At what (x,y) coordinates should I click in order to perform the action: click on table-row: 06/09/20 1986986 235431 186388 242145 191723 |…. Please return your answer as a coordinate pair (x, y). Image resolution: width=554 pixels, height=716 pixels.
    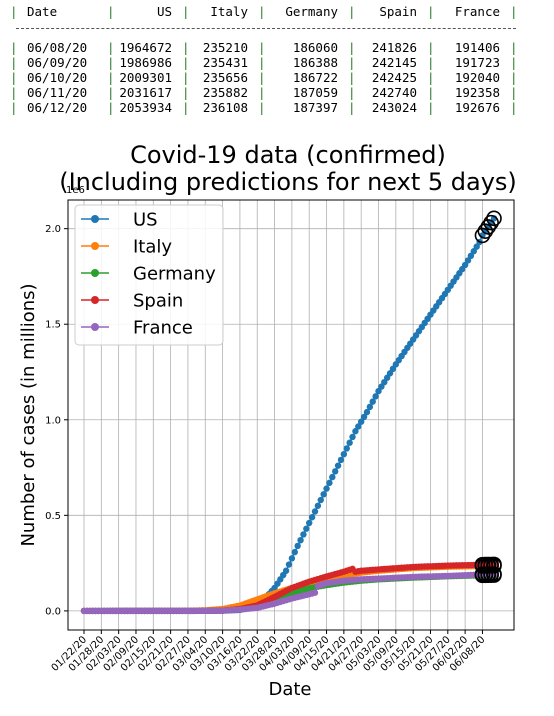
    Looking at the image, I should click on (277, 63).